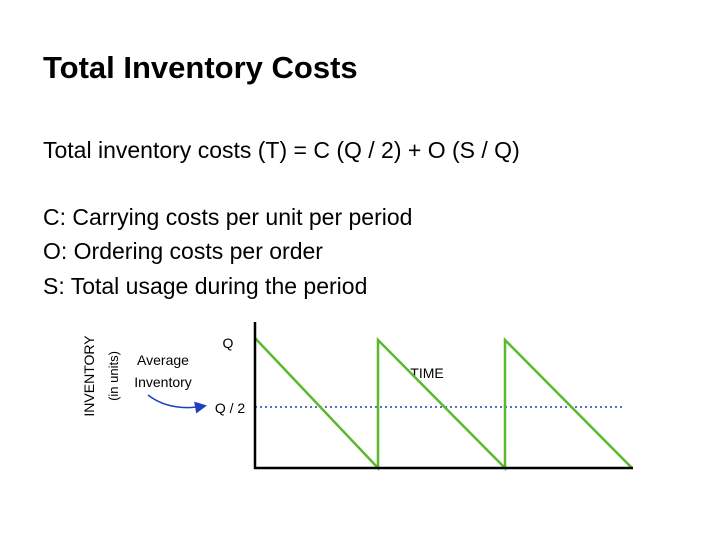  Describe the element at coordinates (426, 373) in the screenshot. I see `x-axis-label: TIME` at that location.